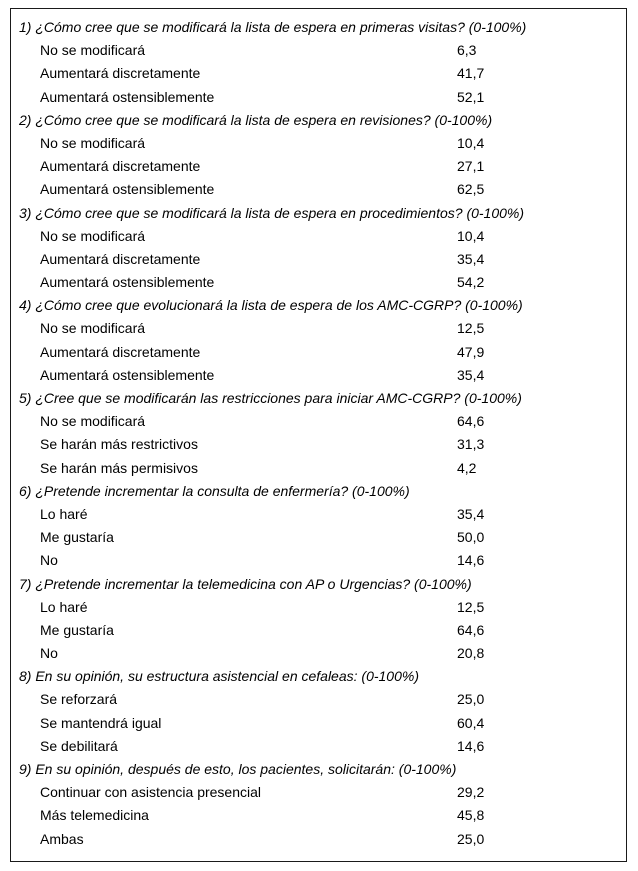 The image size is (638, 871). I want to click on option-row-2-1: No se modificará 10,4, so click(318, 143).